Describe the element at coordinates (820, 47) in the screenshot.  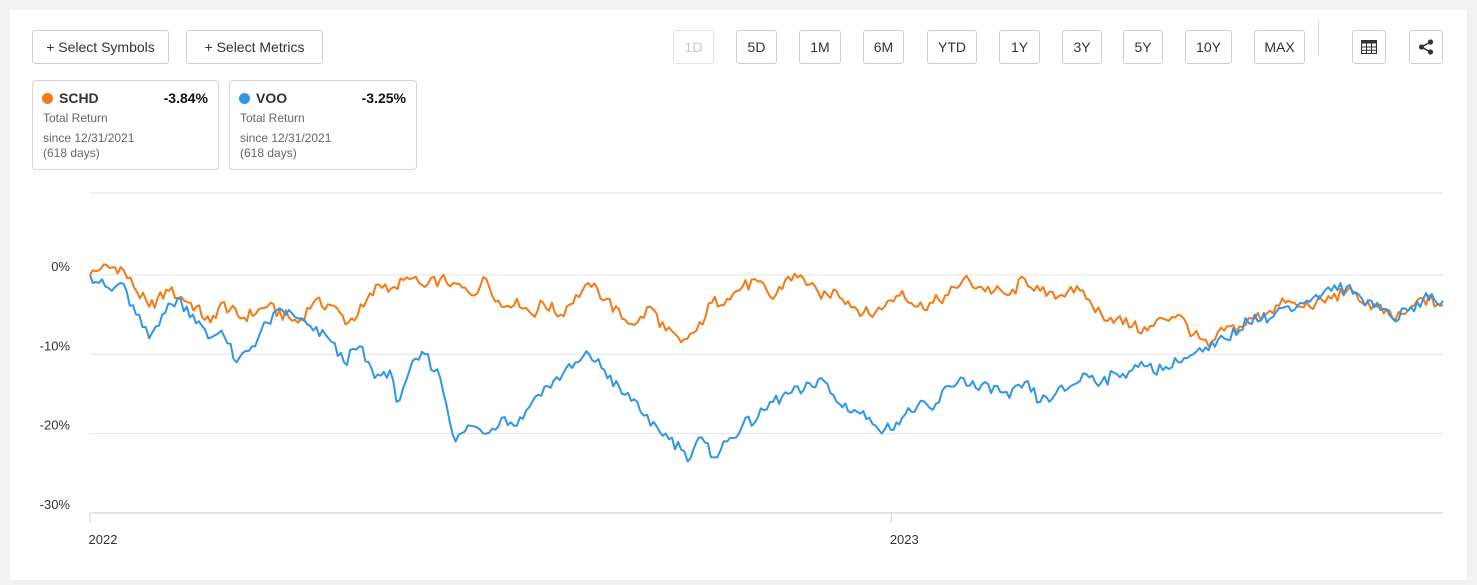
I see `range-button-1m: 1M` at that location.